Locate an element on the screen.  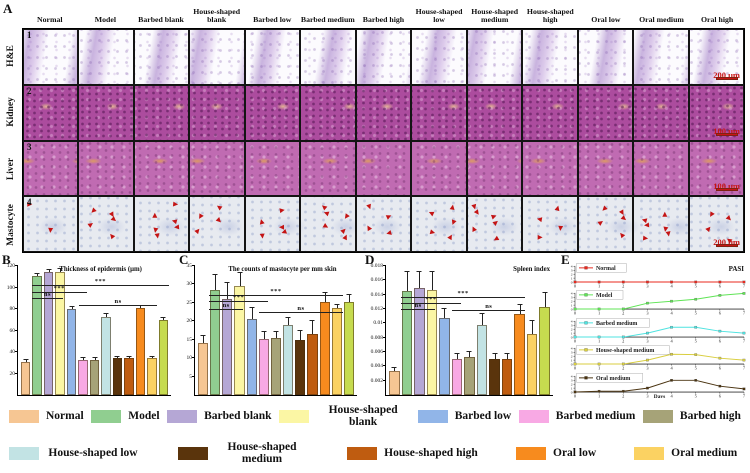
column-header: Model is located at coordinates (105, 20).